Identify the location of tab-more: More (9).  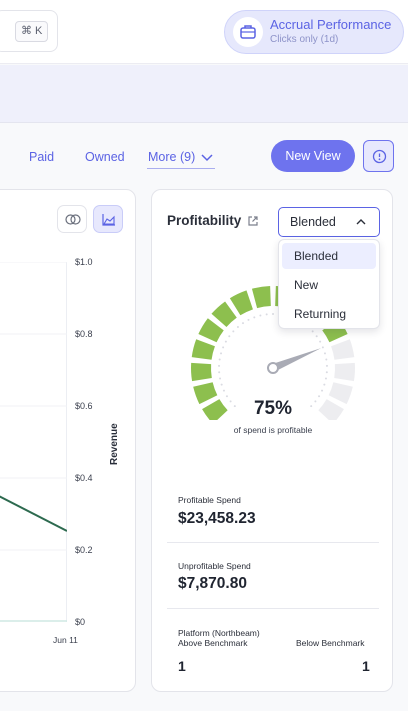
(181, 157).